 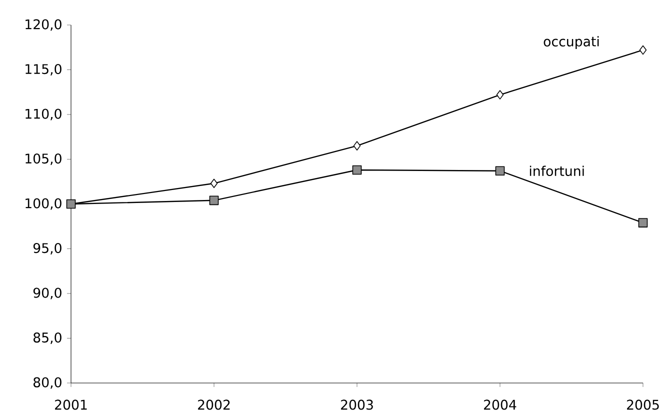 What do you see at coordinates (643, 405) in the screenshot?
I see `x-tick-label: 2005` at bounding box center [643, 405].